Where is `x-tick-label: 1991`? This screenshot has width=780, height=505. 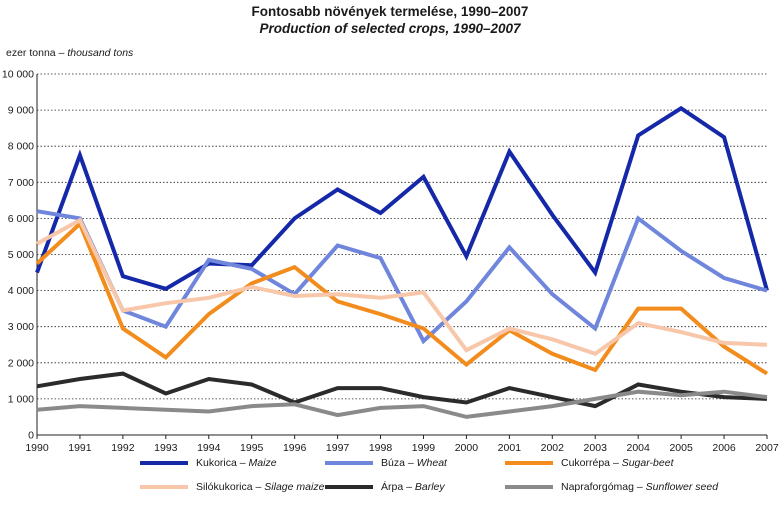 x-tick-label: 1991 is located at coordinates (80, 448).